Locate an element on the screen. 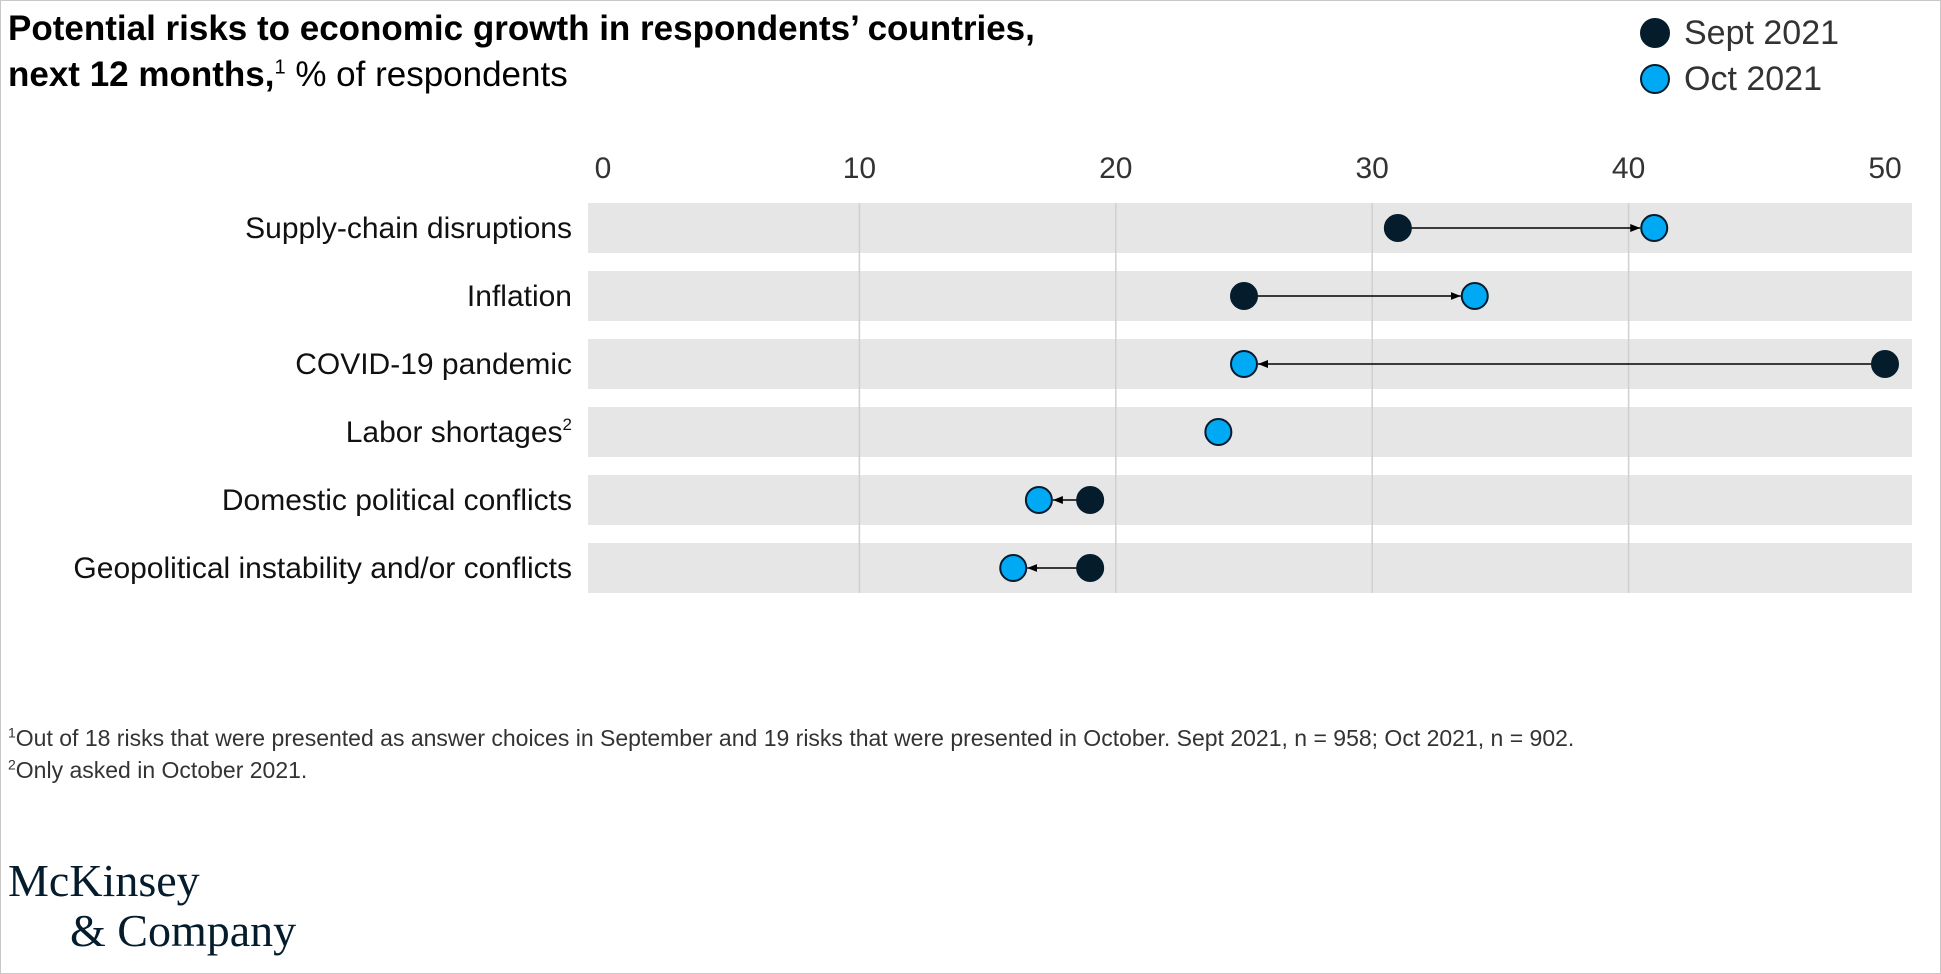  title-footnote-mark: 1 is located at coordinates (280, 67).